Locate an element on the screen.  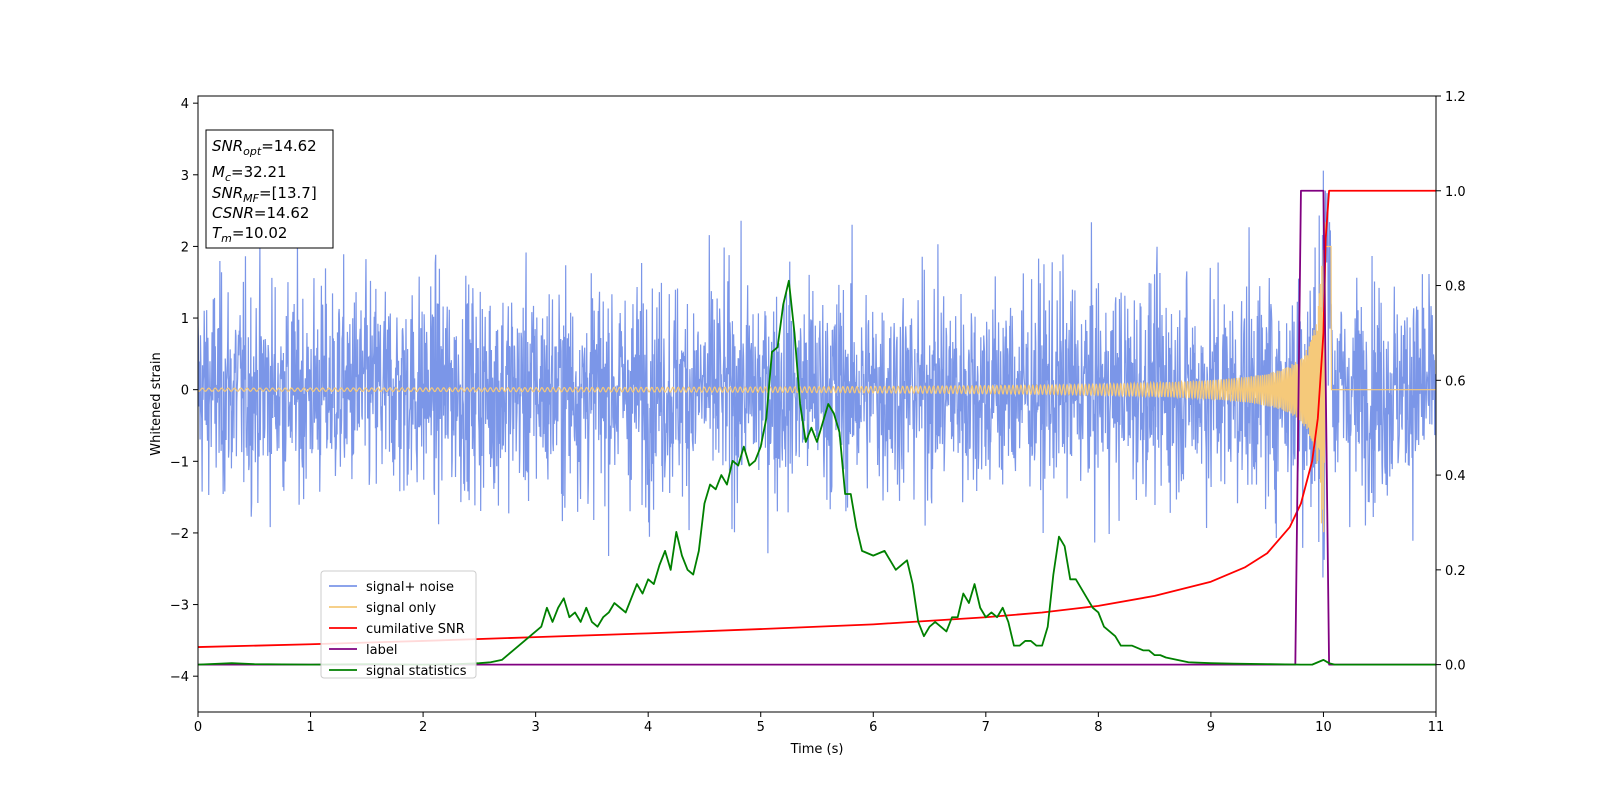
left-y-tick-label: 2 is located at coordinates (185, 247).